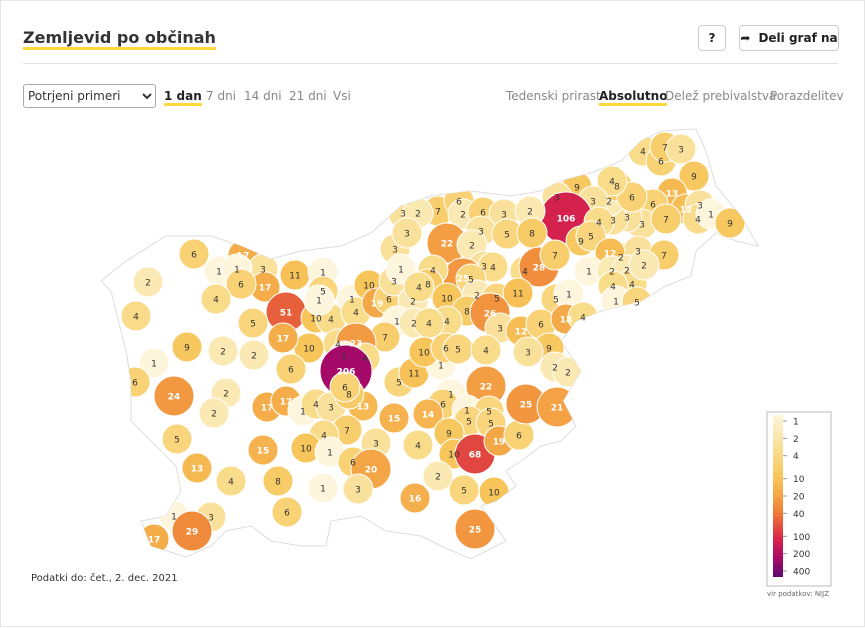 The height and width of the screenshot is (628, 865). Describe the element at coordinates (286, 403) in the screenshot. I see `region-label: 17` at that location.